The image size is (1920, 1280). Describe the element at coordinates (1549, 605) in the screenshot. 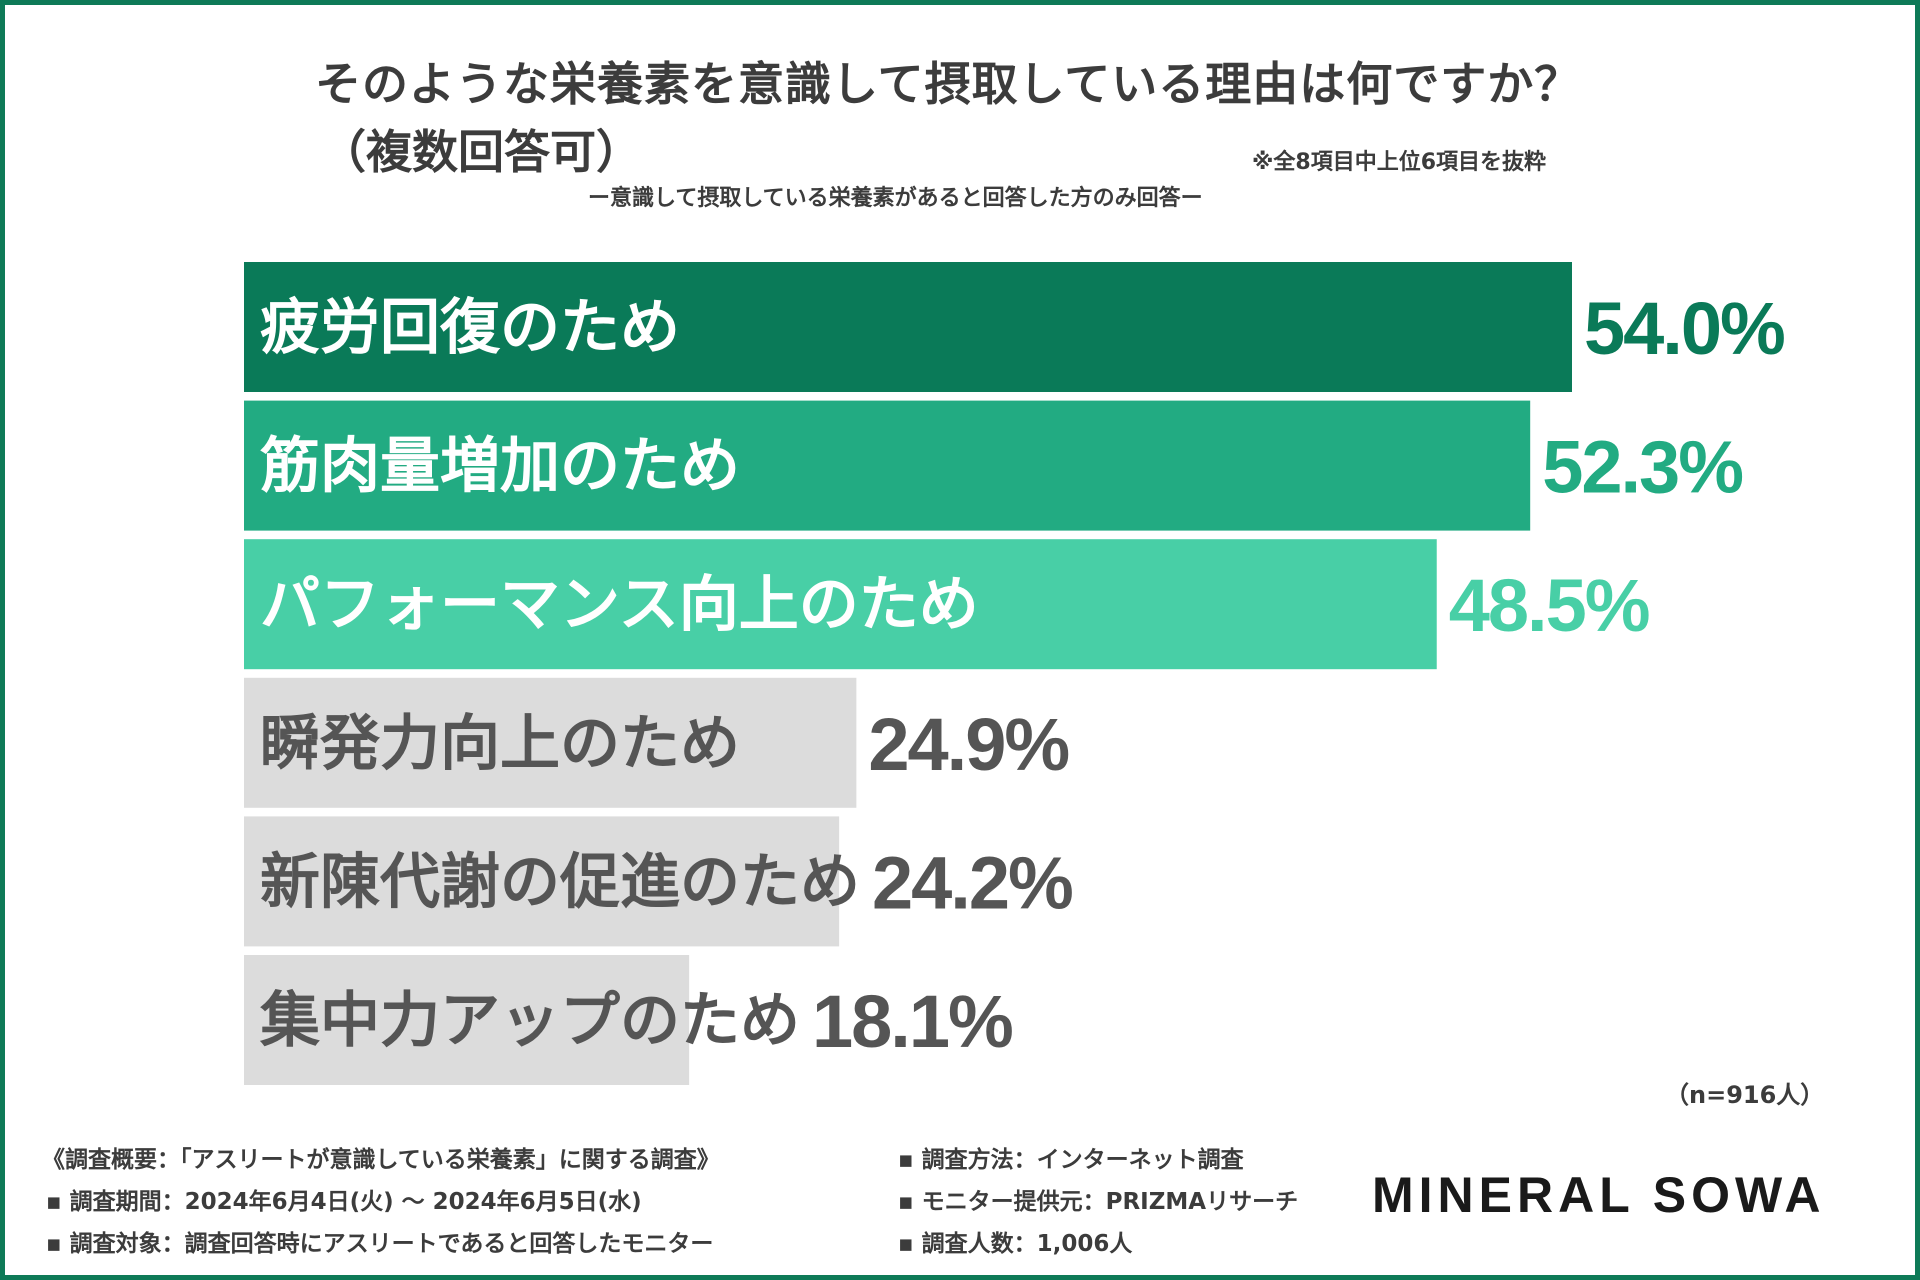

I see `value-label-3: 48.5%` at that location.